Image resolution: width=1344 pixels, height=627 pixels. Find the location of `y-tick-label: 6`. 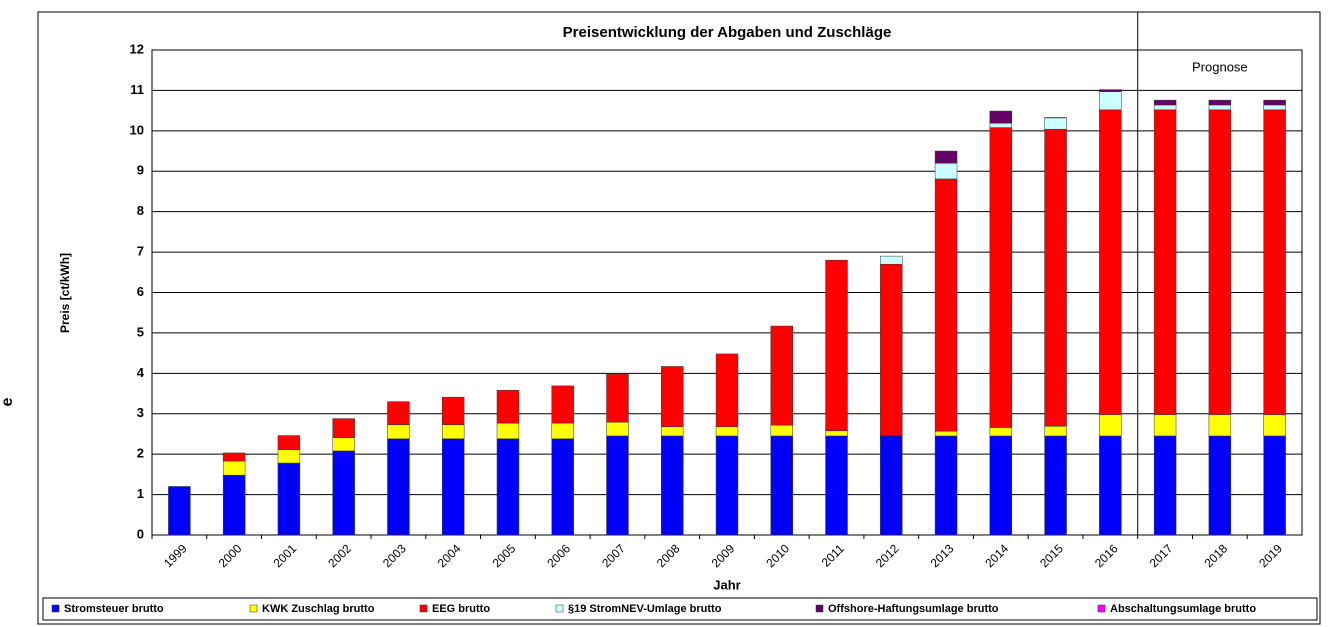

y-tick-label: 6 is located at coordinates (140, 291).